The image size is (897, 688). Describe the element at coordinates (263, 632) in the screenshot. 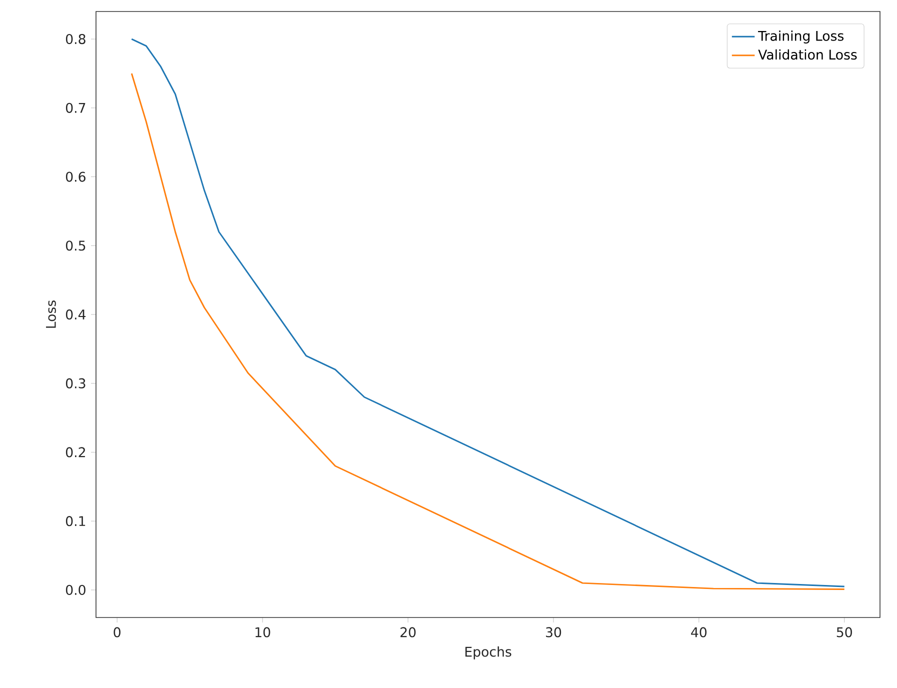

I see `x-tick-label: 10` at that location.